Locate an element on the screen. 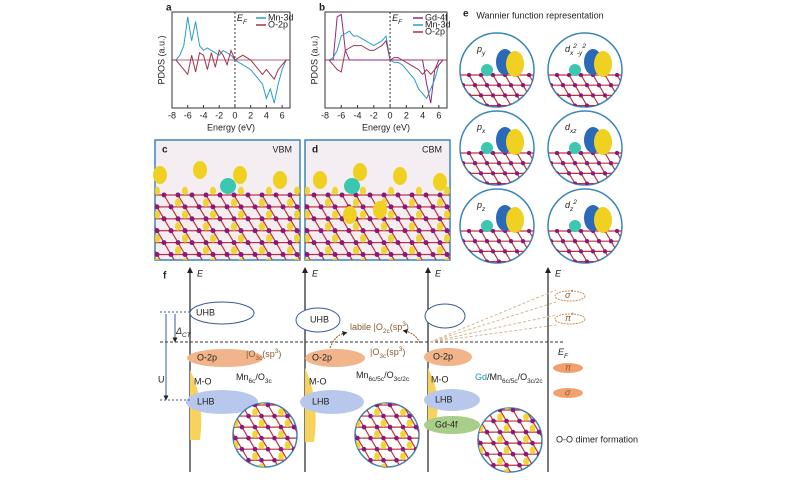 Image resolution: width=800 pixels, height=480 pixels. band-label: O-2p is located at coordinates (443, 356).